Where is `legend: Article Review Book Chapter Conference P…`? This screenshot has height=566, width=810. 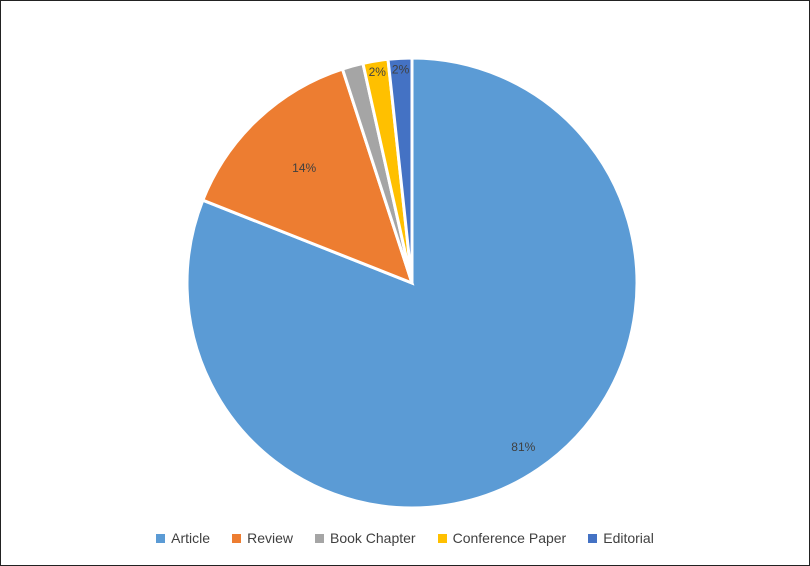
legend: Article Review Book Chapter Conference P… is located at coordinates (405, 538).